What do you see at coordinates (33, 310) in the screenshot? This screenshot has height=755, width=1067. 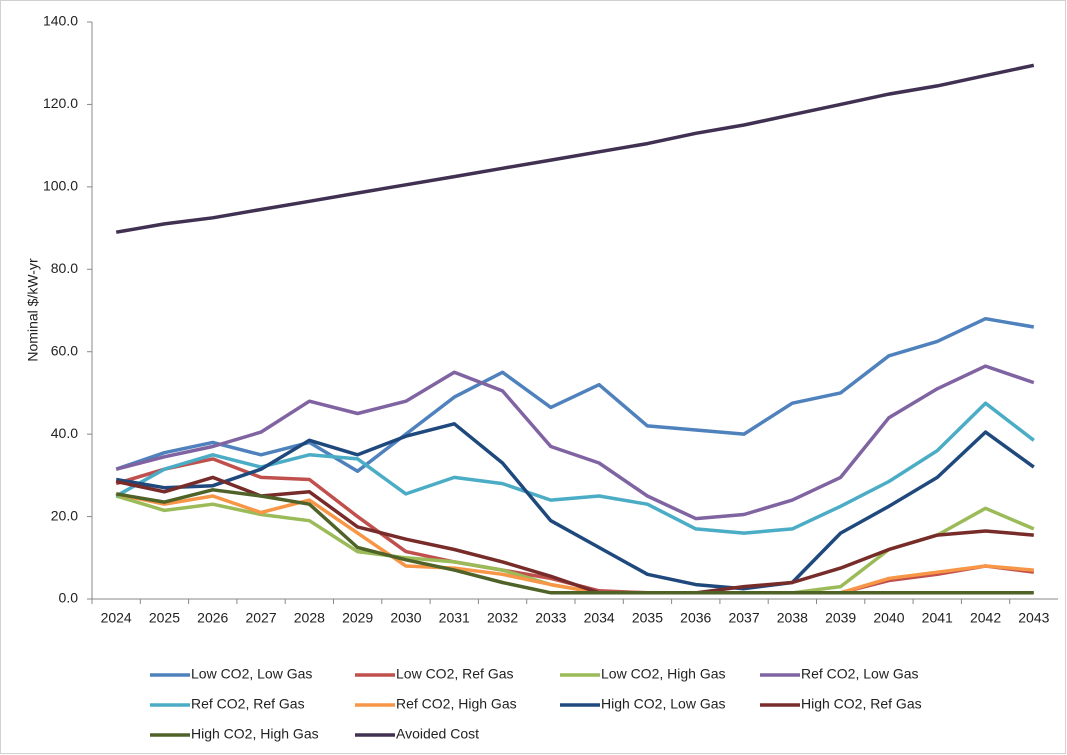 I see `y-axis-label: Nominal $/kW-yr` at bounding box center [33, 310].